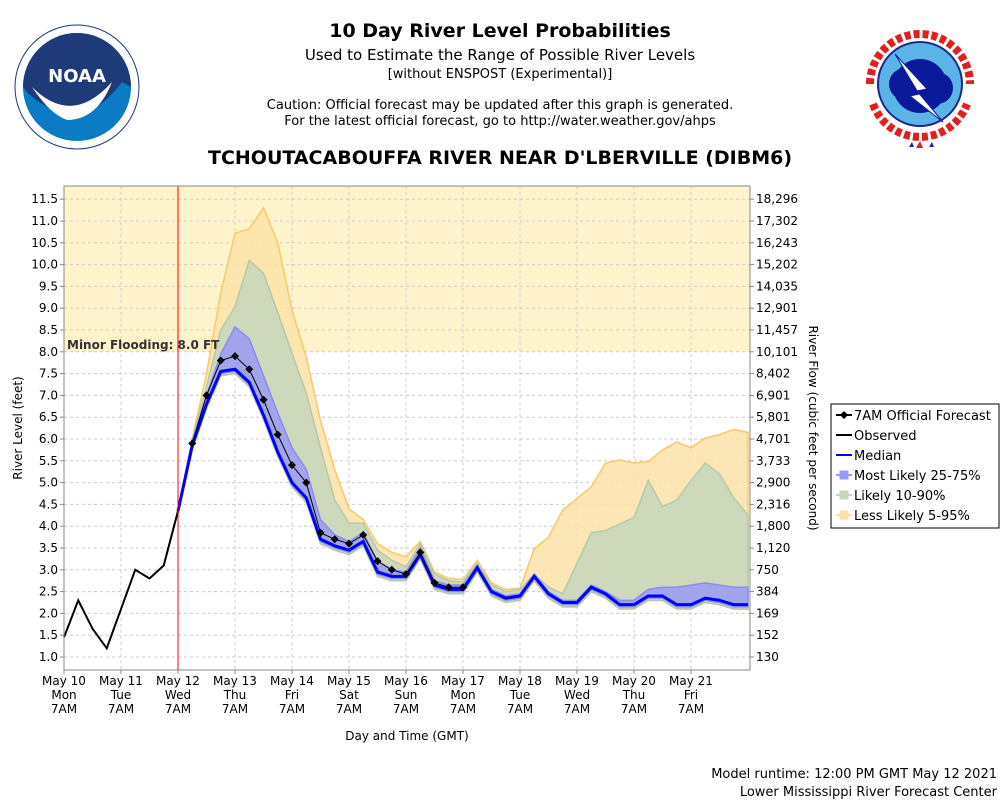 The width and height of the screenshot is (1000, 800). Describe the element at coordinates (691, 681) in the screenshot. I see `x-tick-date: May 21` at that location.